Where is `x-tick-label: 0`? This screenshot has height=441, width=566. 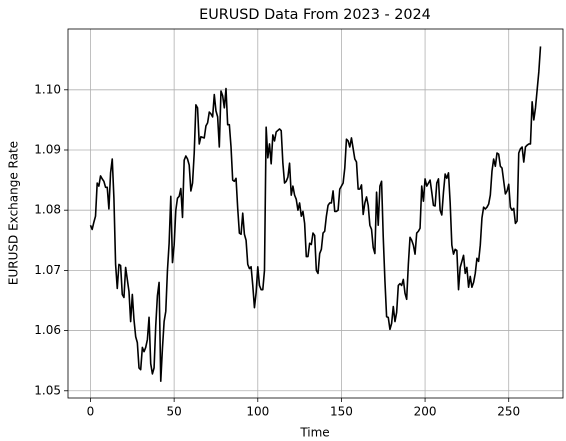
x-tick-label: 0 is located at coordinates (91, 412).